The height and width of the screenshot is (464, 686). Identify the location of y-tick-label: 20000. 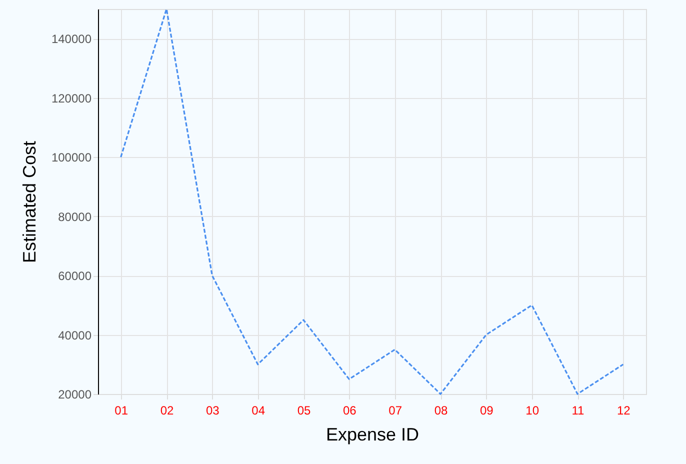
(75, 395).